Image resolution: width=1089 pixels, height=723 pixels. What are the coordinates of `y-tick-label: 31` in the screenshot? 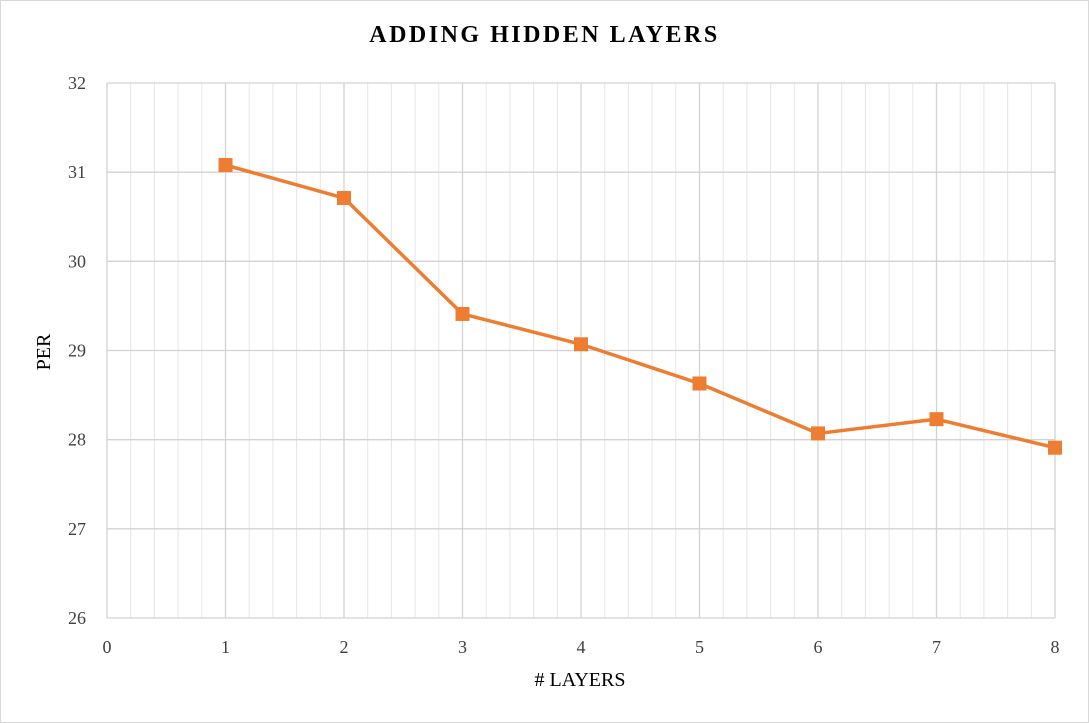 It's located at (77, 172).